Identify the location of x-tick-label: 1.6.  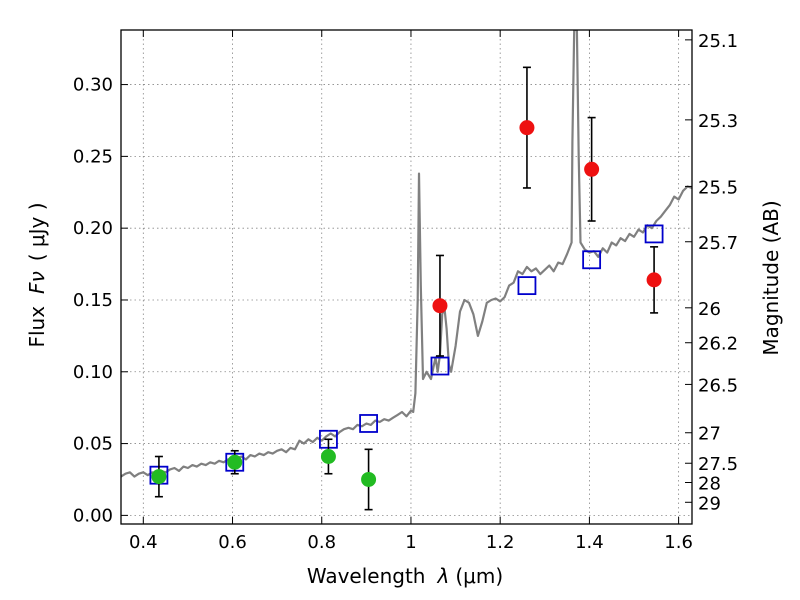
(678, 542).